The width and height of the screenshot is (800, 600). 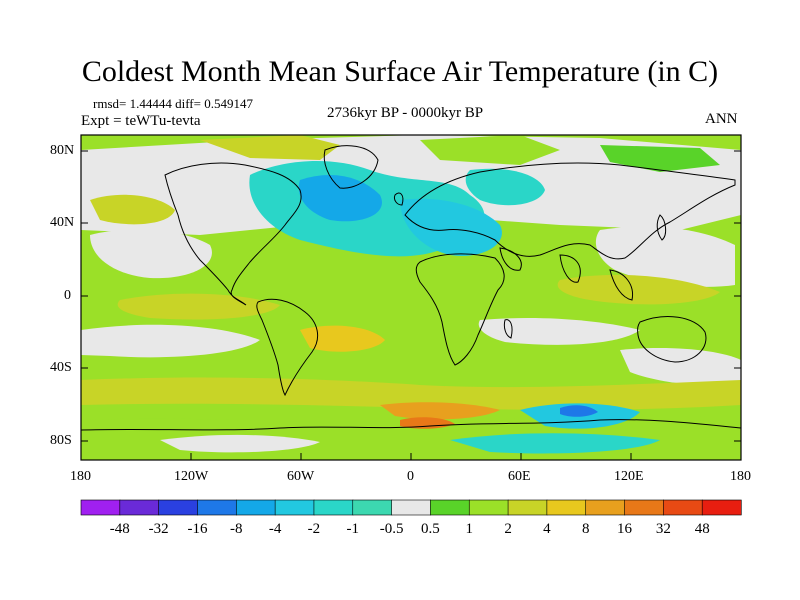 What do you see at coordinates (629, 476) in the screenshot?
I see `lon-label: 120E` at bounding box center [629, 476].